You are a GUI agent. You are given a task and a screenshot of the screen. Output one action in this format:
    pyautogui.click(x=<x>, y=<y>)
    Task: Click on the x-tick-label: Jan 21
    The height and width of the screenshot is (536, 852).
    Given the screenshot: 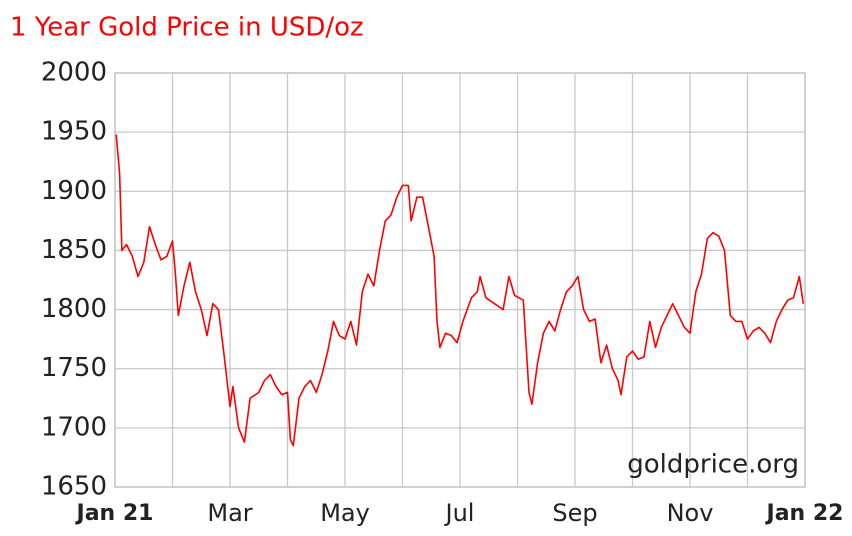 What is the action you would take?
    pyautogui.click(x=114, y=513)
    